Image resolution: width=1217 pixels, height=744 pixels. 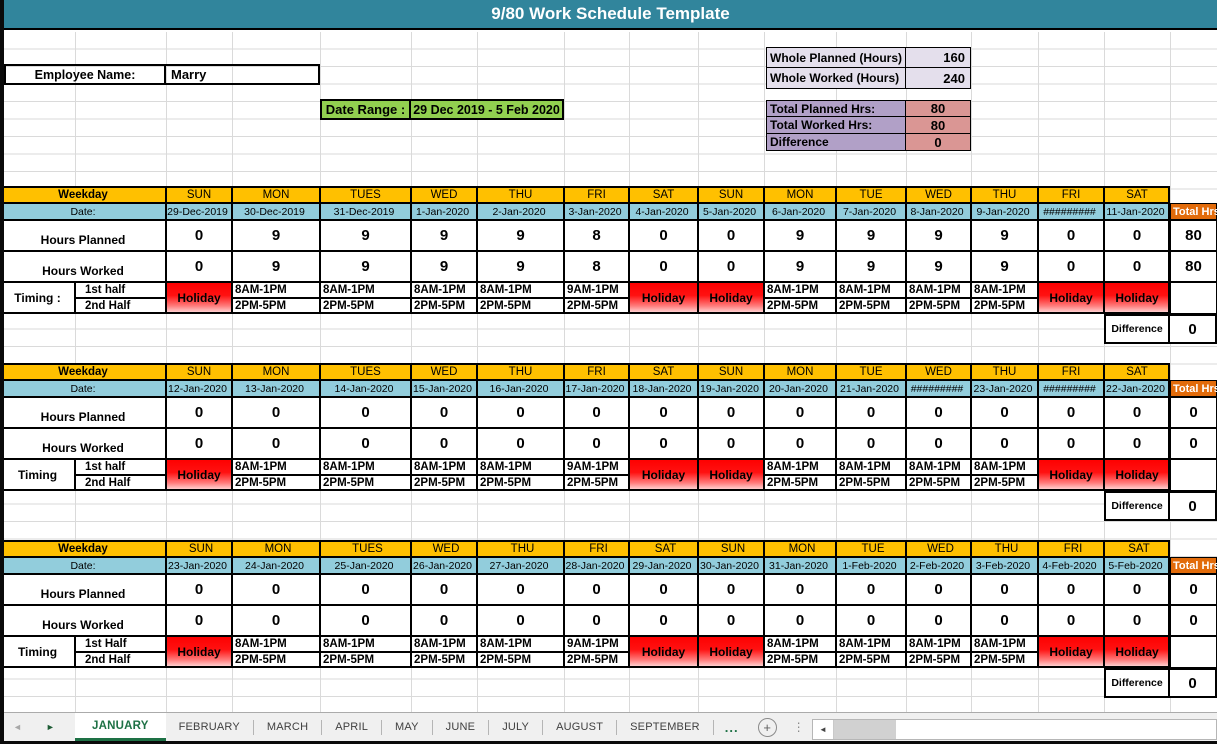 I want to click on weekday-header-cell: WED, so click(x=938, y=371).